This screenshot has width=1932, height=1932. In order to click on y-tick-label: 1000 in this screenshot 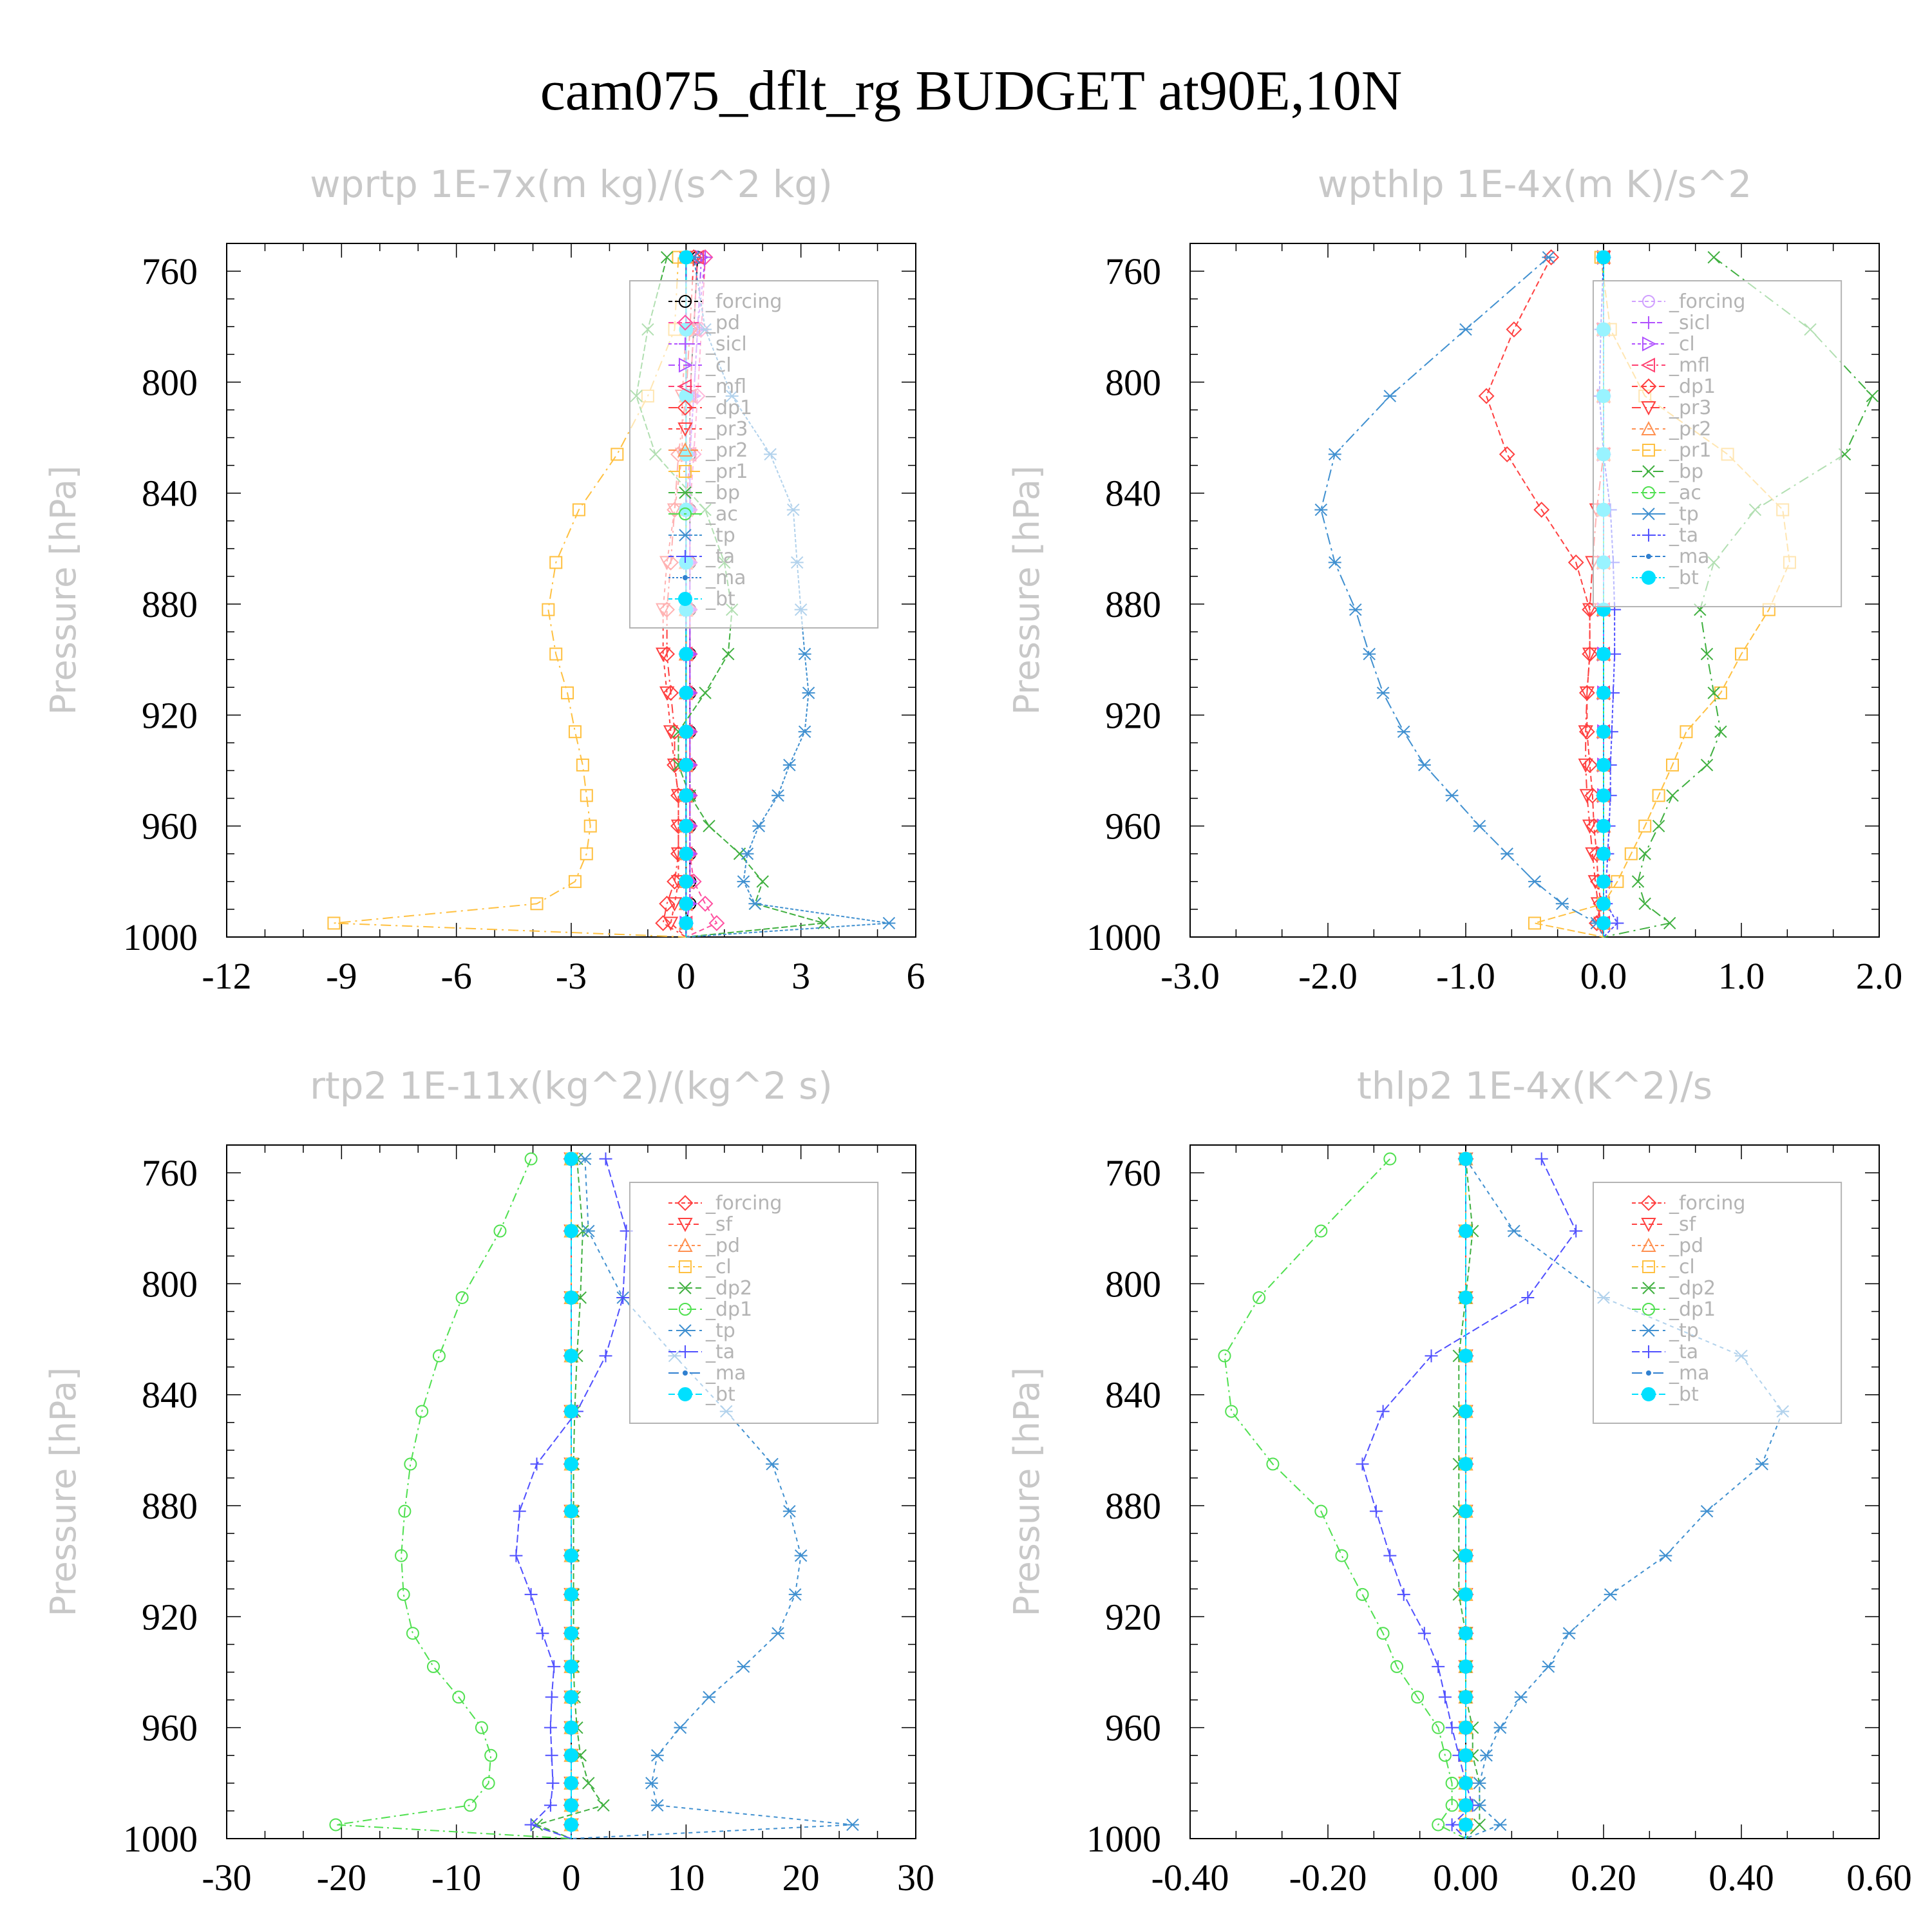, I will do `click(160, 937)`.